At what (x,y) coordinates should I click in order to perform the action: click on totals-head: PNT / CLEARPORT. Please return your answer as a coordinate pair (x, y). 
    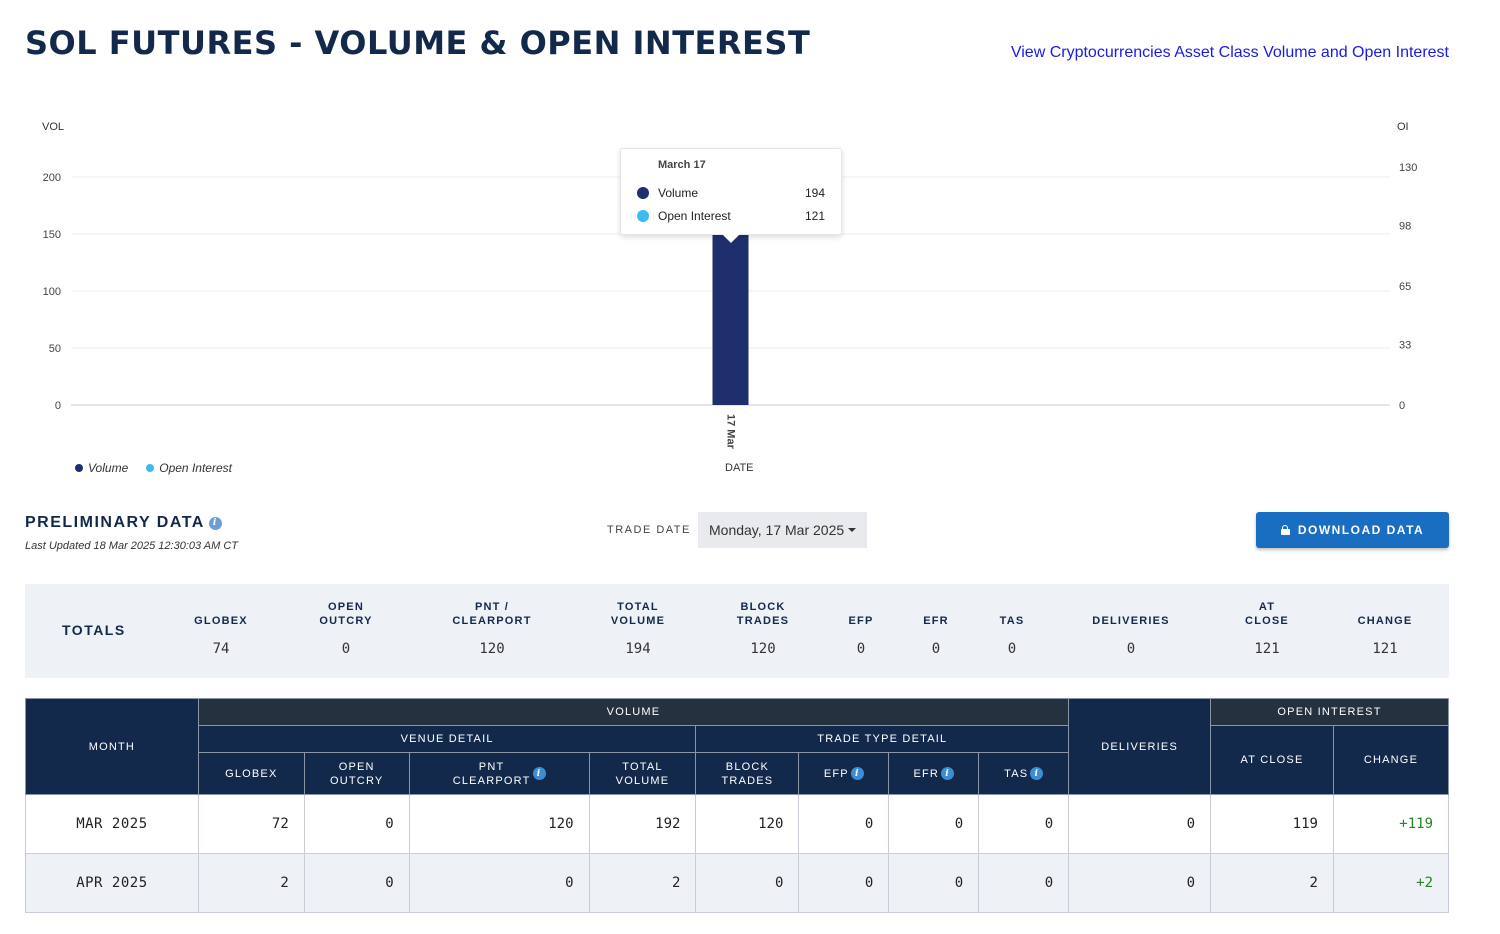
    Looking at the image, I should click on (492, 614).